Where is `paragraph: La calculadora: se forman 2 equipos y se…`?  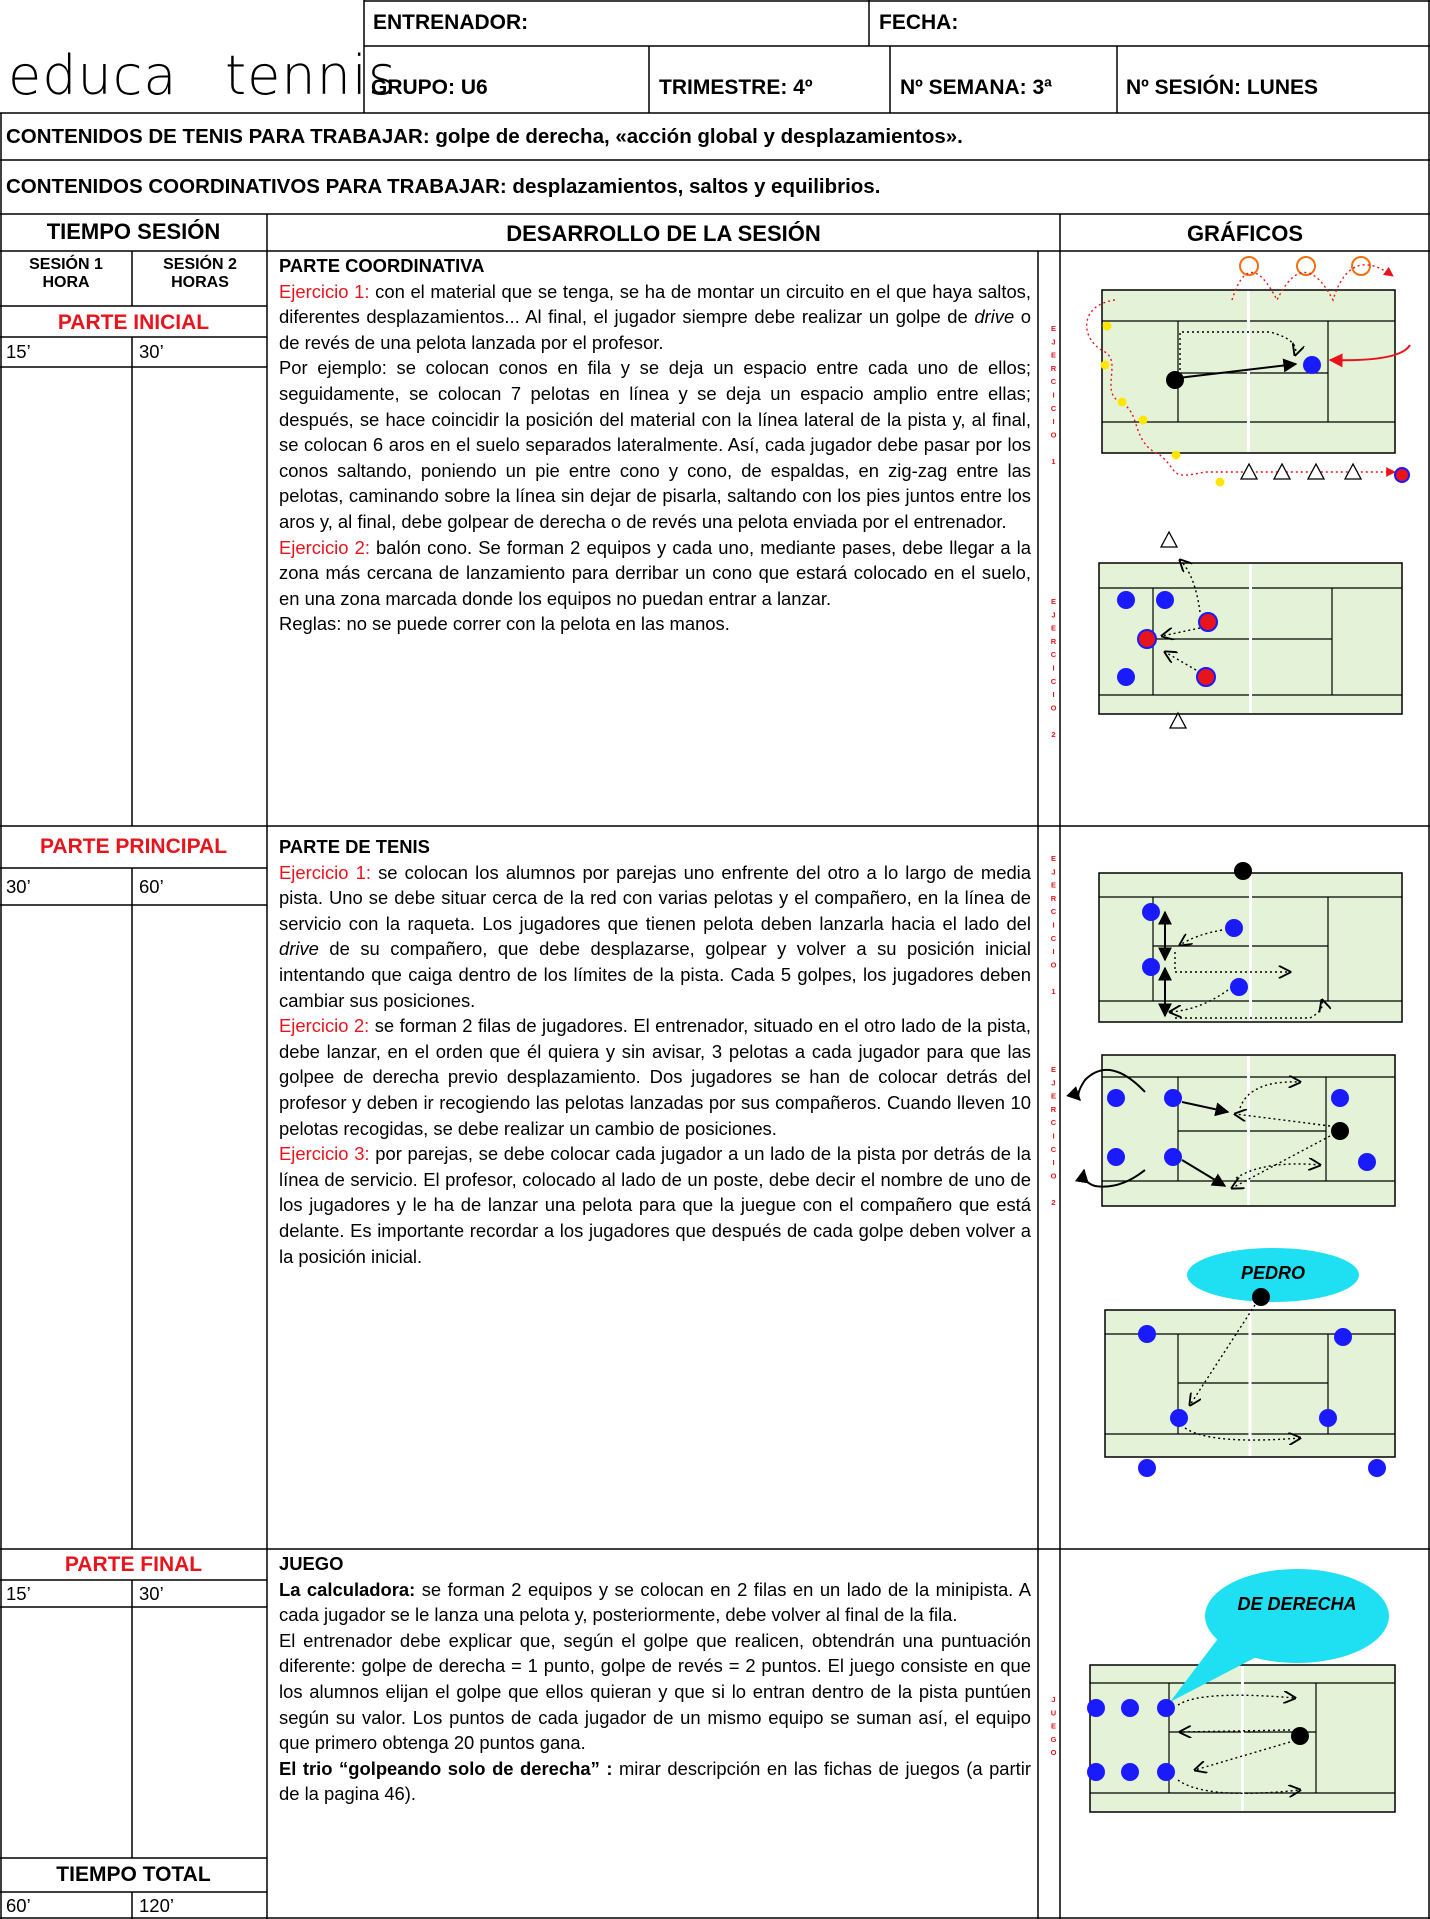
paragraph: La calculadora: se forman 2 equipos y se… is located at coordinates (655, 1602).